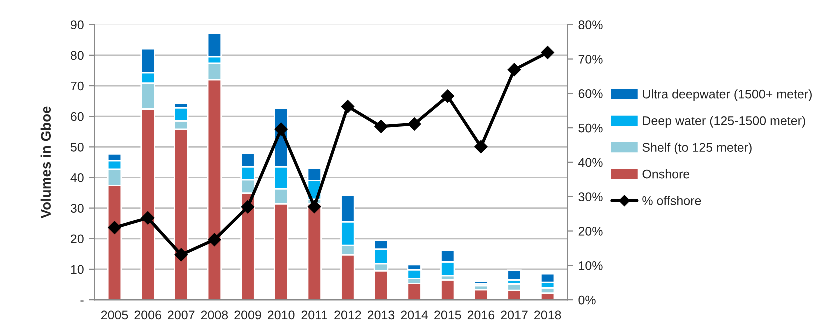 The height and width of the screenshot is (336, 817). I want to click on y-tick-label: 40, so click(77, 178).